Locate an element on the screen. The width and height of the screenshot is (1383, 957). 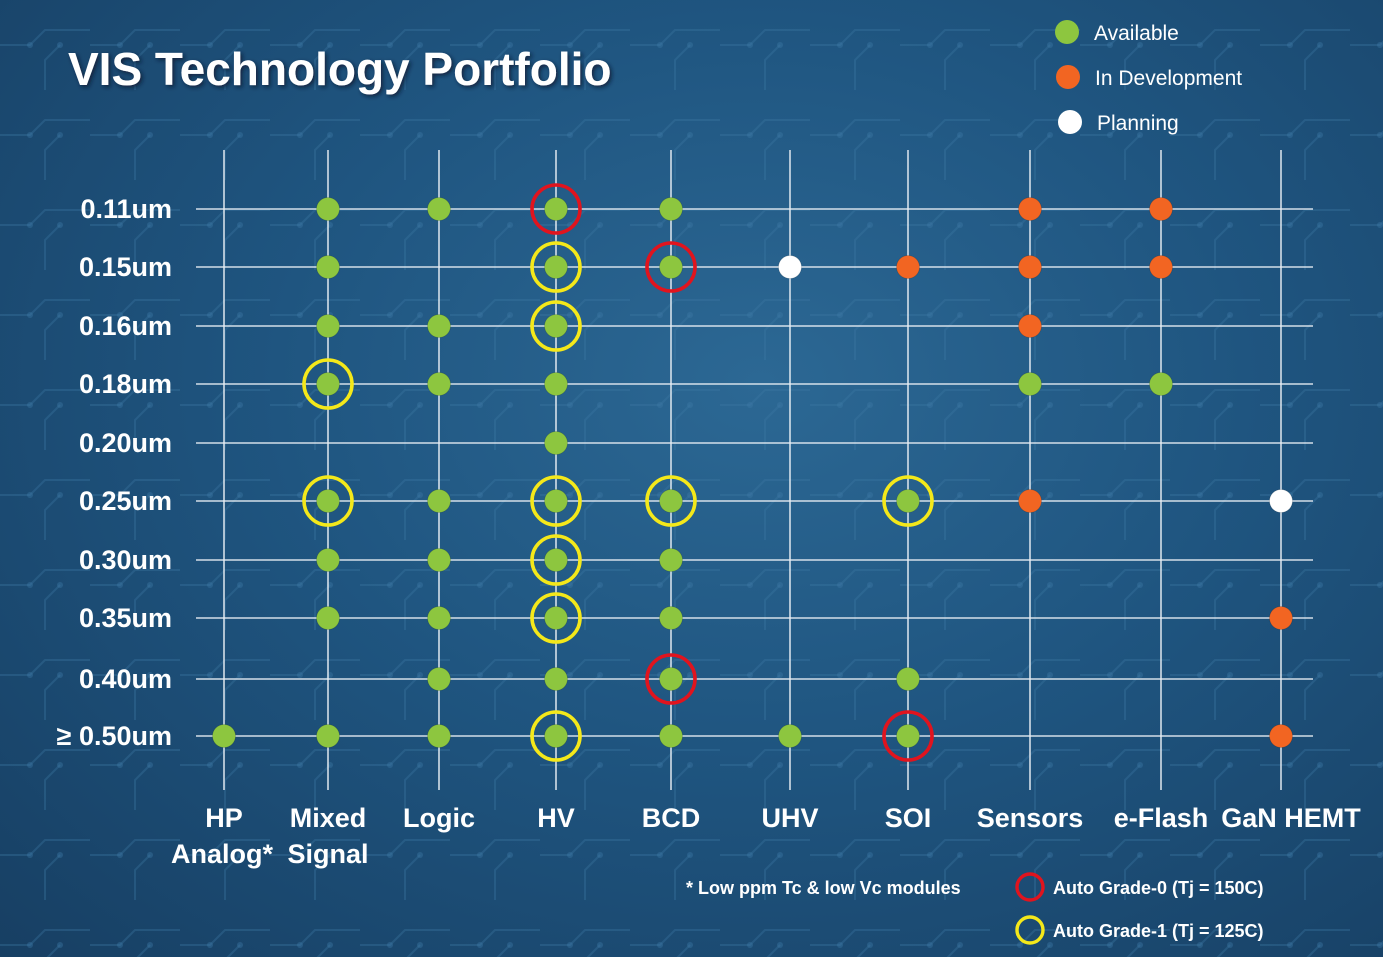
dot-logic-0-25um is located at coordinates (439, 501).